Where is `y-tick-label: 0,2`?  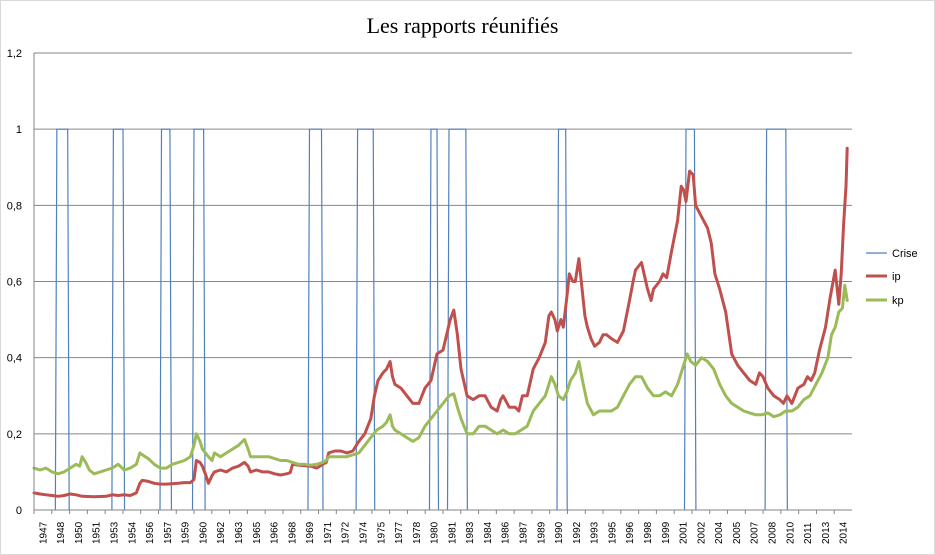 y-tick-label: 0,2 is located at coordinates (14, 435).